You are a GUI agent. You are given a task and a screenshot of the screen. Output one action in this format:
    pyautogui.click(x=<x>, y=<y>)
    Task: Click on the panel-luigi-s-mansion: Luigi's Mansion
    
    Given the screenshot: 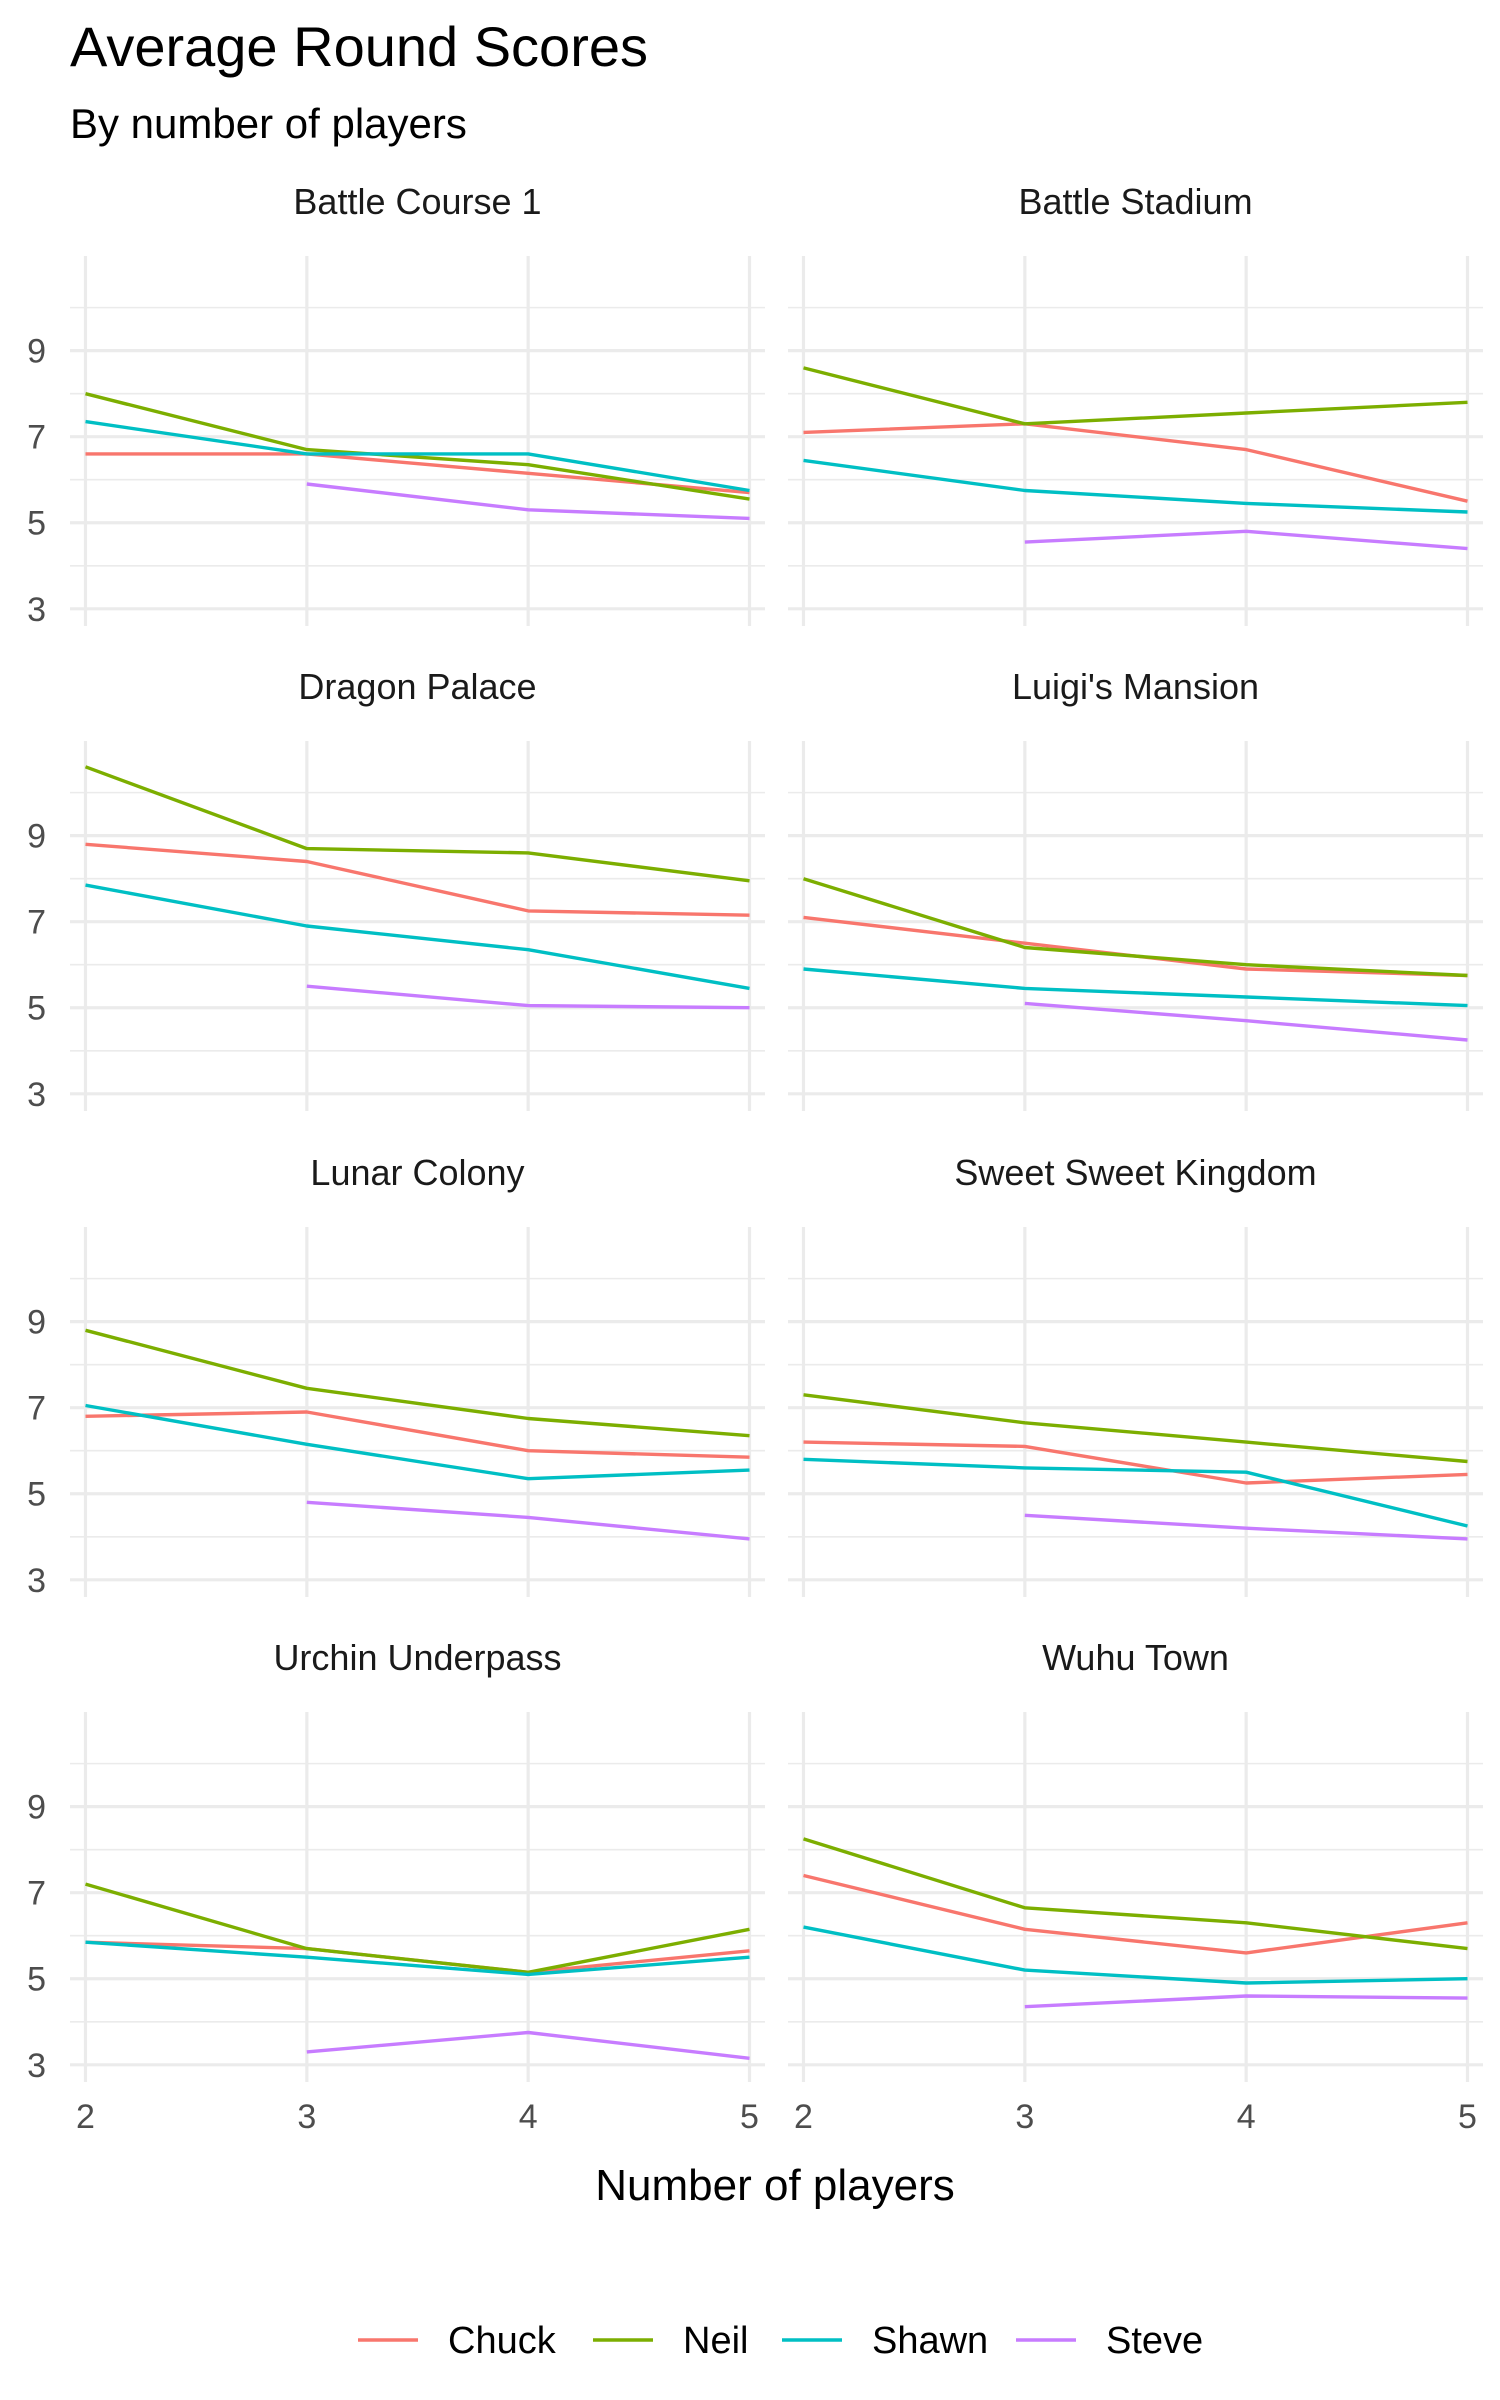 What is the action you would take?
    pyautogui.click(x=1135, y=888)
    